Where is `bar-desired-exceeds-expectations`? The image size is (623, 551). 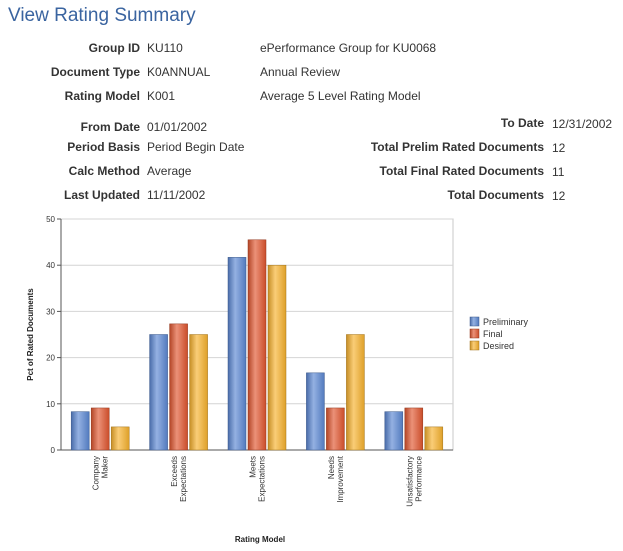
bar-desired-exceeds-expectations is located at coordinates (198, 392).